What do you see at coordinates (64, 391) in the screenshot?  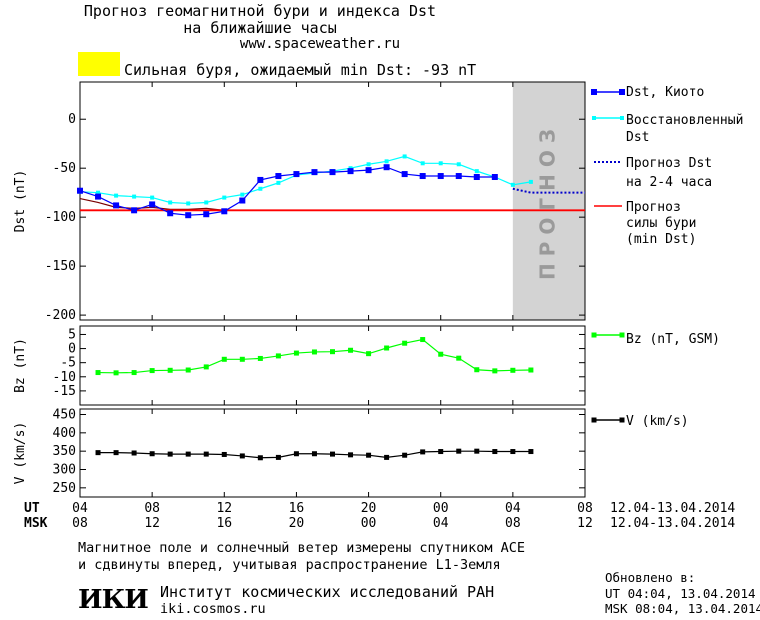 I see `ytick-label: -15` at bounding box center [64, 391].